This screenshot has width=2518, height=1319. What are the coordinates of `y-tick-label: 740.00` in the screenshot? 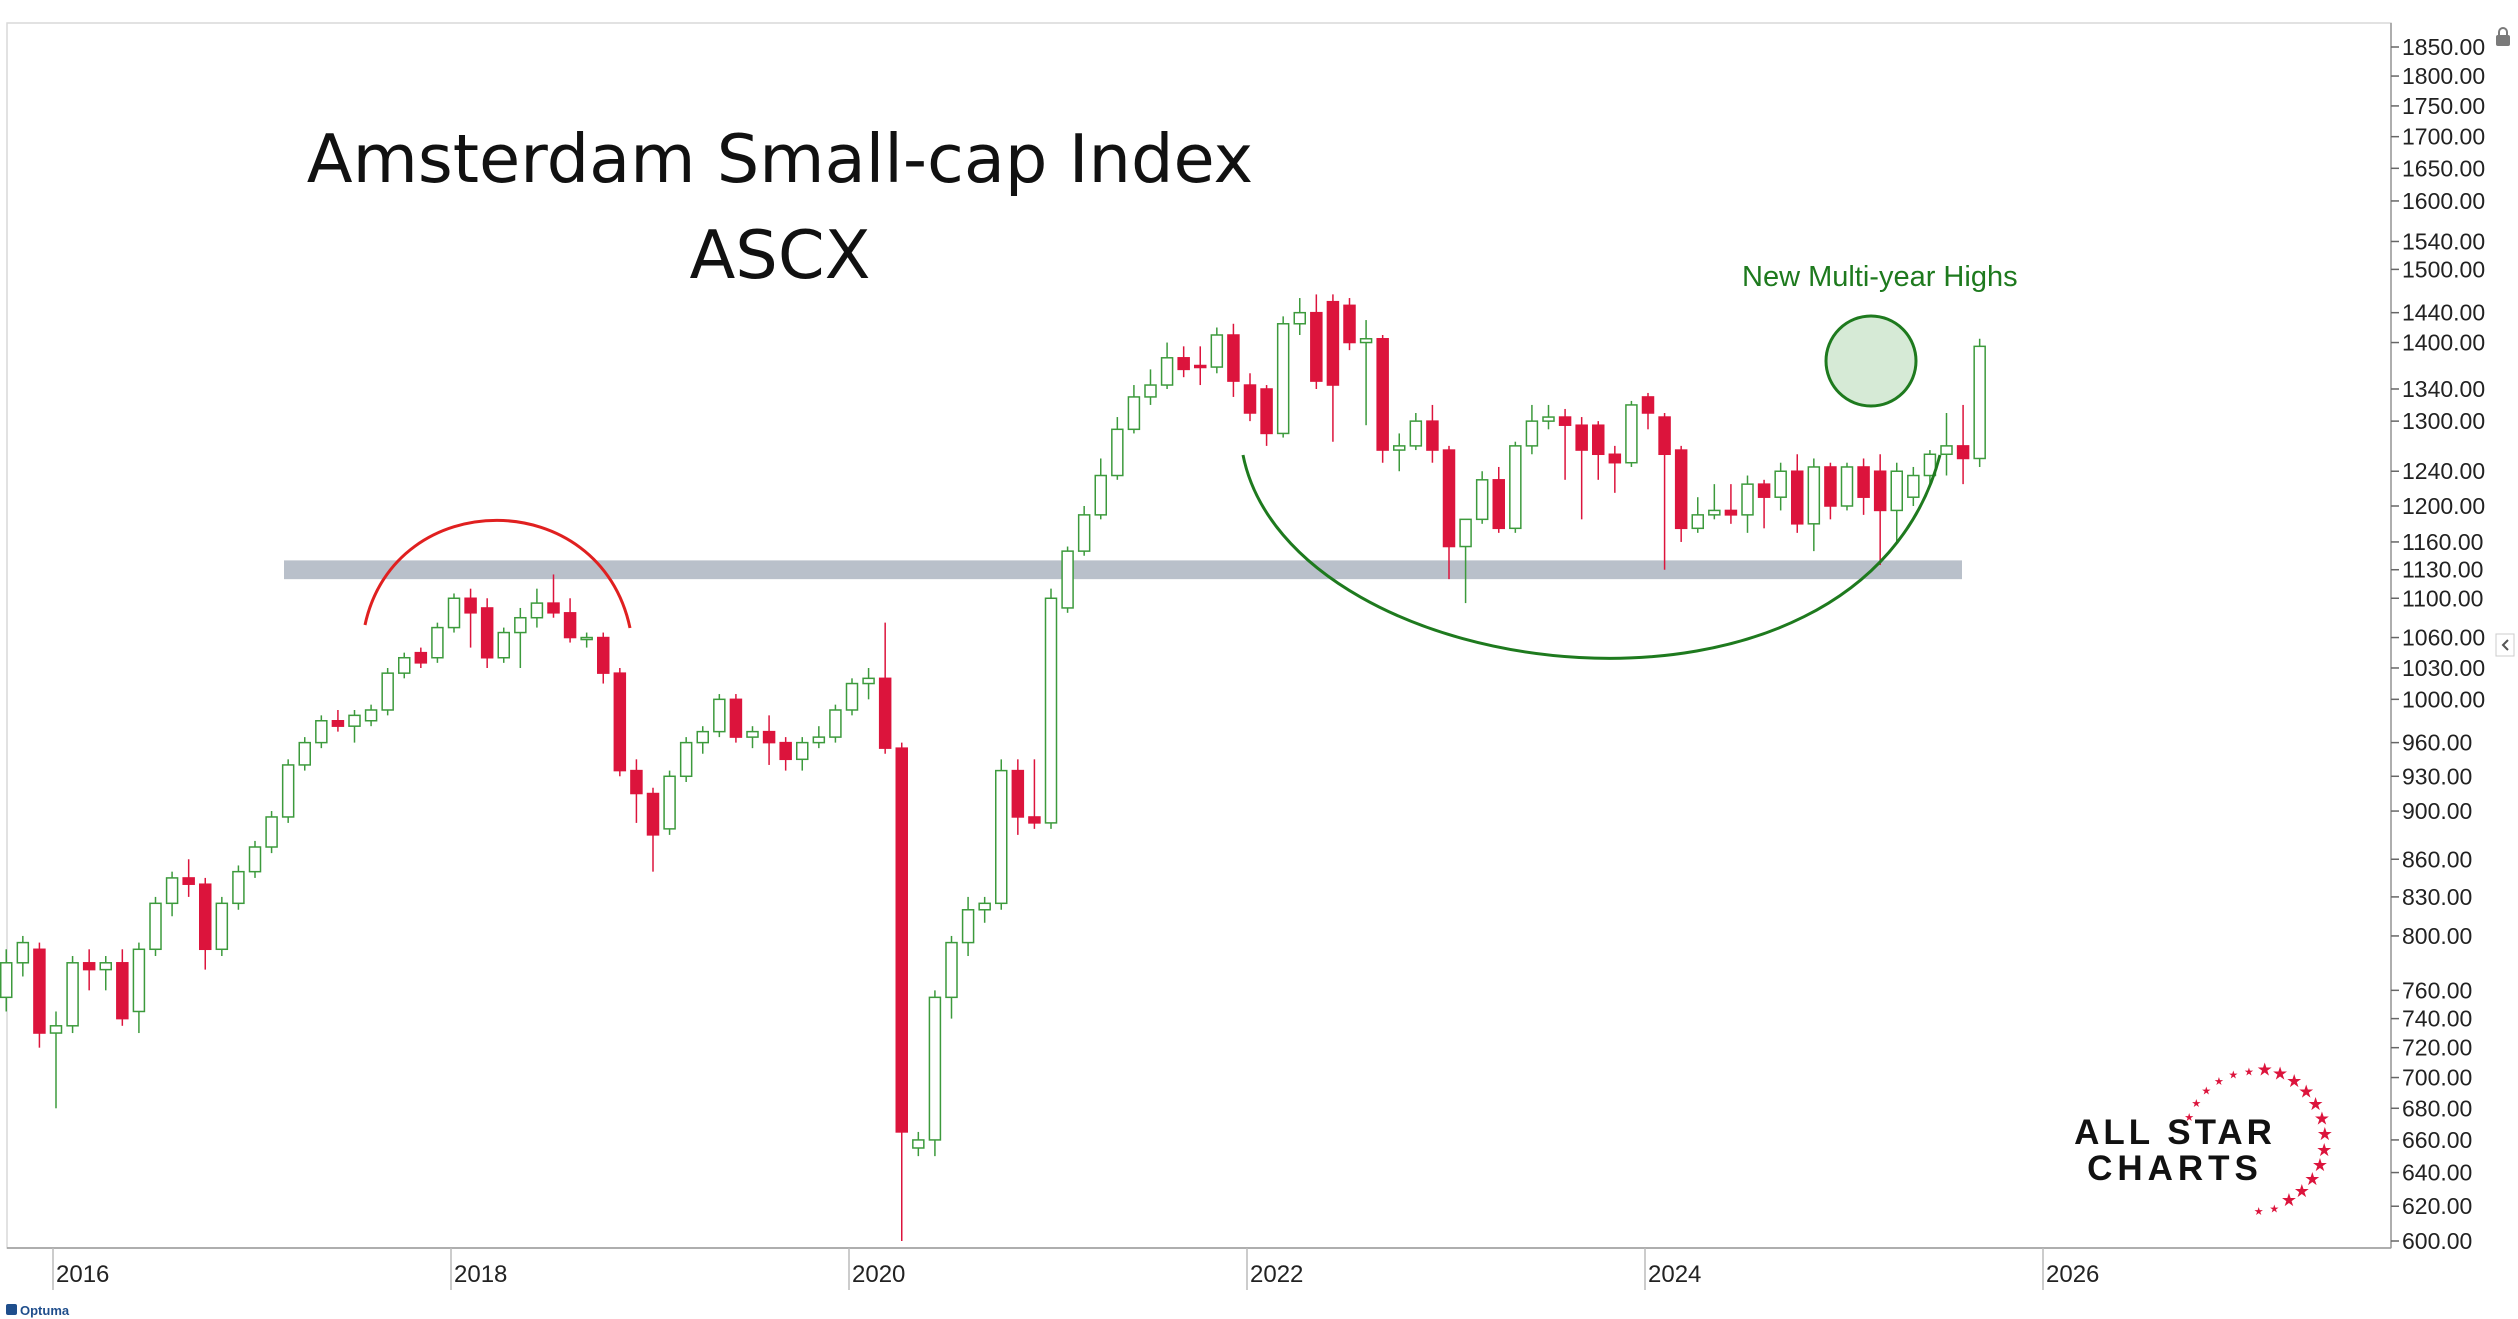 It's located at (2437, 1019).